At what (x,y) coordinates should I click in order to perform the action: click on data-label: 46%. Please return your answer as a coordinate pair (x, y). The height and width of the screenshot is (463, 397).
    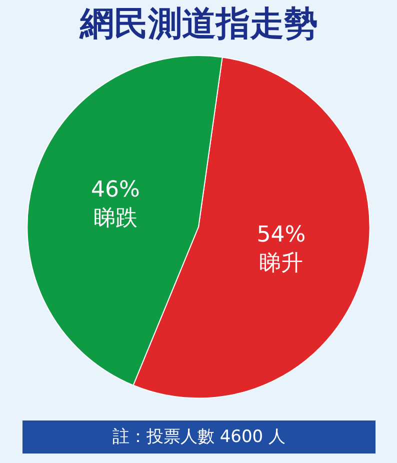
    Looking at the image, I should click on (115, 190).